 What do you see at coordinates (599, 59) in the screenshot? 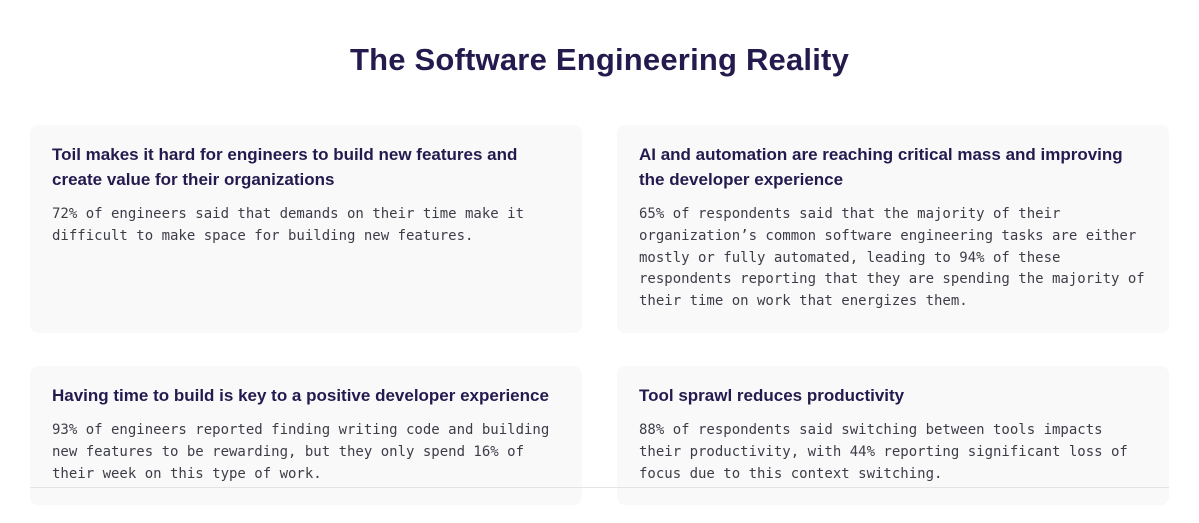
I see `page-title: The Software Engineering Reality` at bounding box center [599, 59].